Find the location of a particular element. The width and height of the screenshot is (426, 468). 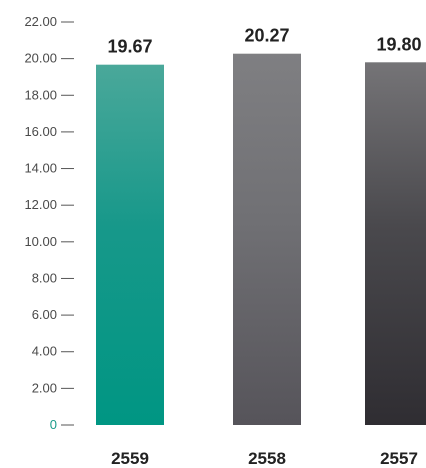

y-tick-label: 0 is located at coordinates (53, 424).